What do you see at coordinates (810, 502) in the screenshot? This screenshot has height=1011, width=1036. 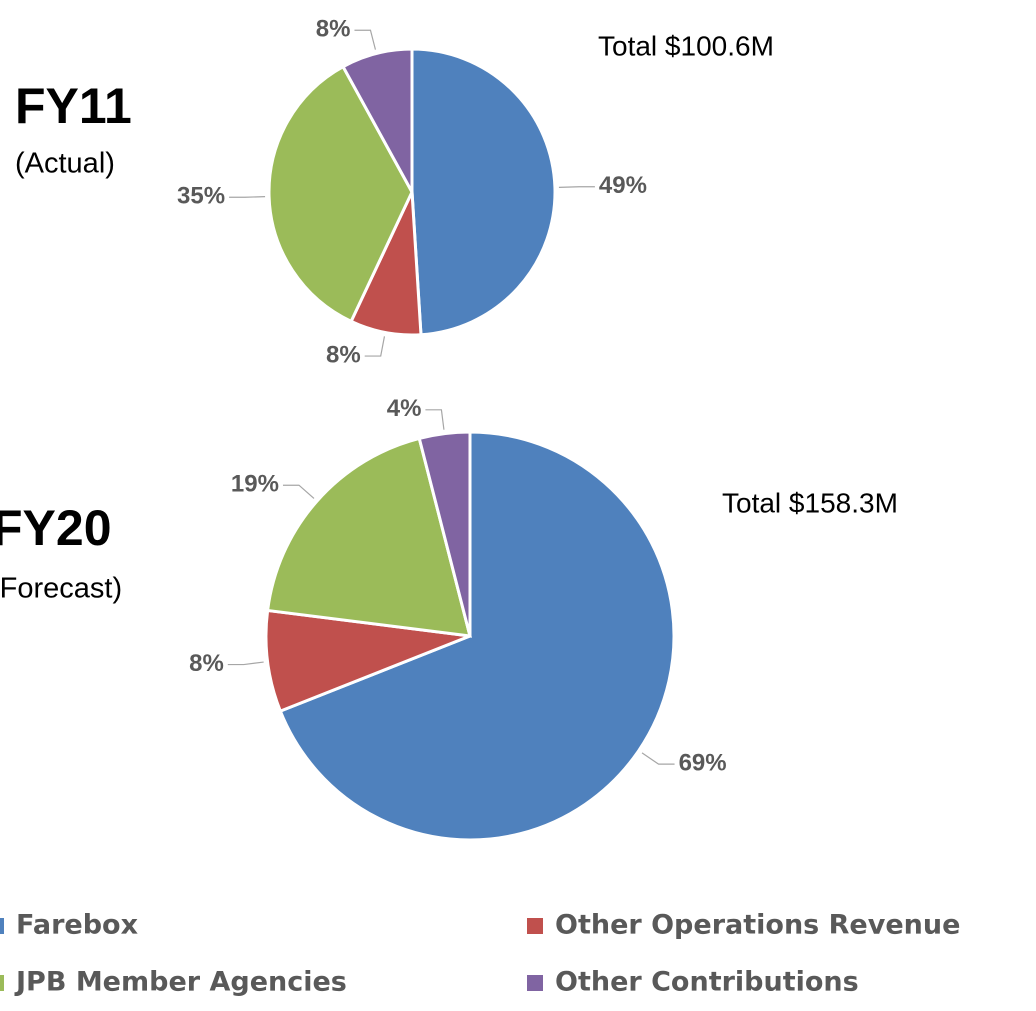 I see `total-annotation: Total $158.3M` at bounding box center [810, 502].